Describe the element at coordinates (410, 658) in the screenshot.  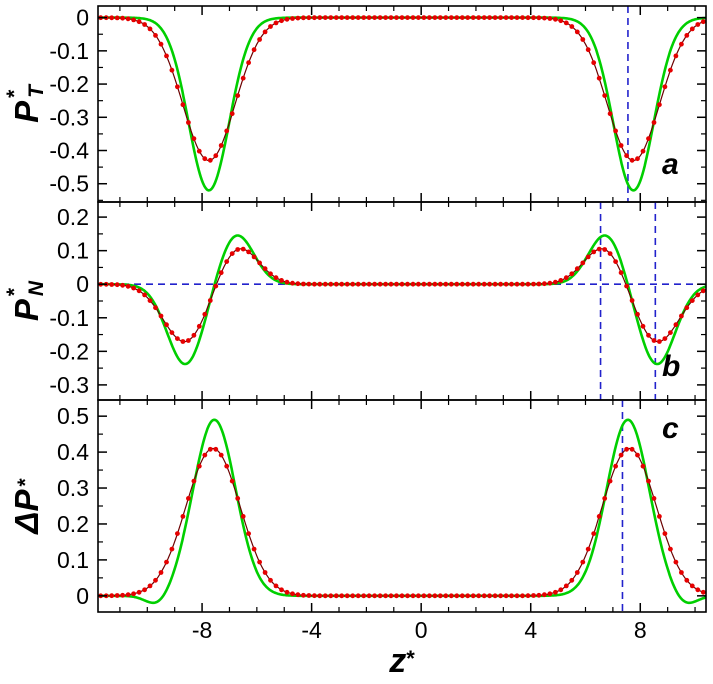
I see `xlabel-superscript: *` at that location.